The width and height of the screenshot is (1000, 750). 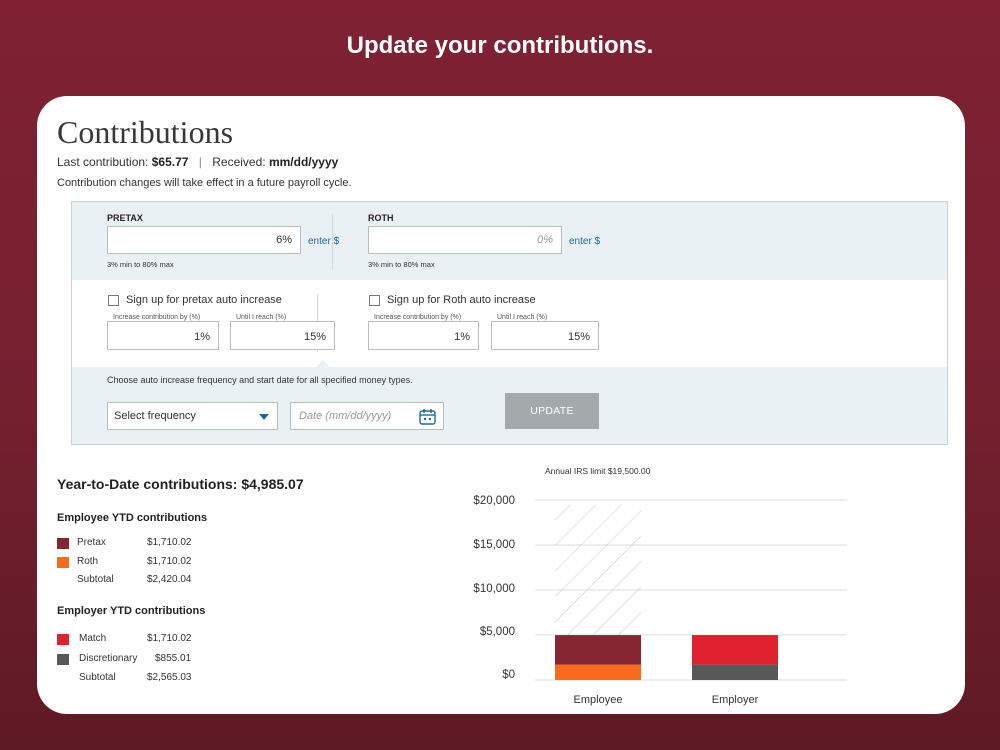 I want to click on update-button: UPDATE, so click(x=552, y=411).